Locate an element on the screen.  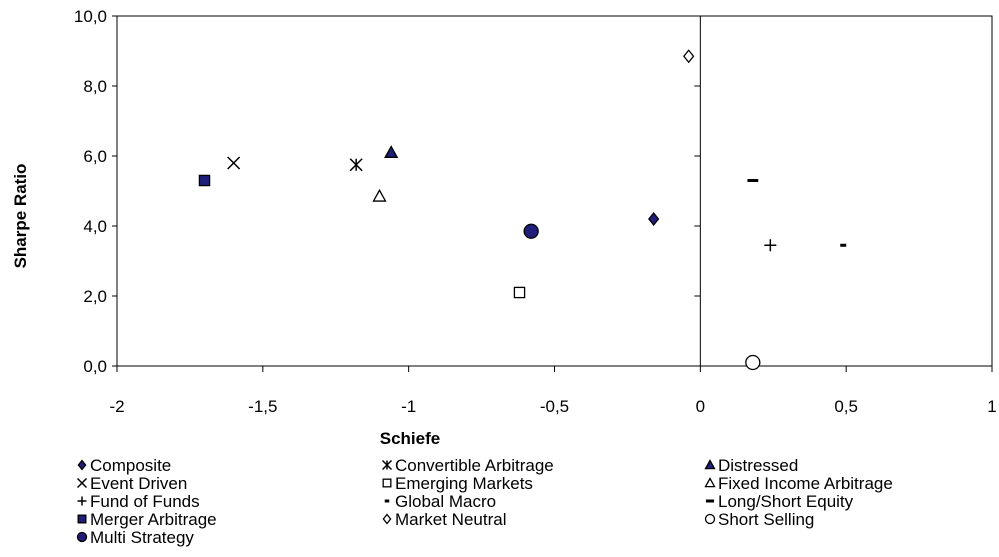
legend-item: Long/Short Equity is located at coordinates (779, 501).